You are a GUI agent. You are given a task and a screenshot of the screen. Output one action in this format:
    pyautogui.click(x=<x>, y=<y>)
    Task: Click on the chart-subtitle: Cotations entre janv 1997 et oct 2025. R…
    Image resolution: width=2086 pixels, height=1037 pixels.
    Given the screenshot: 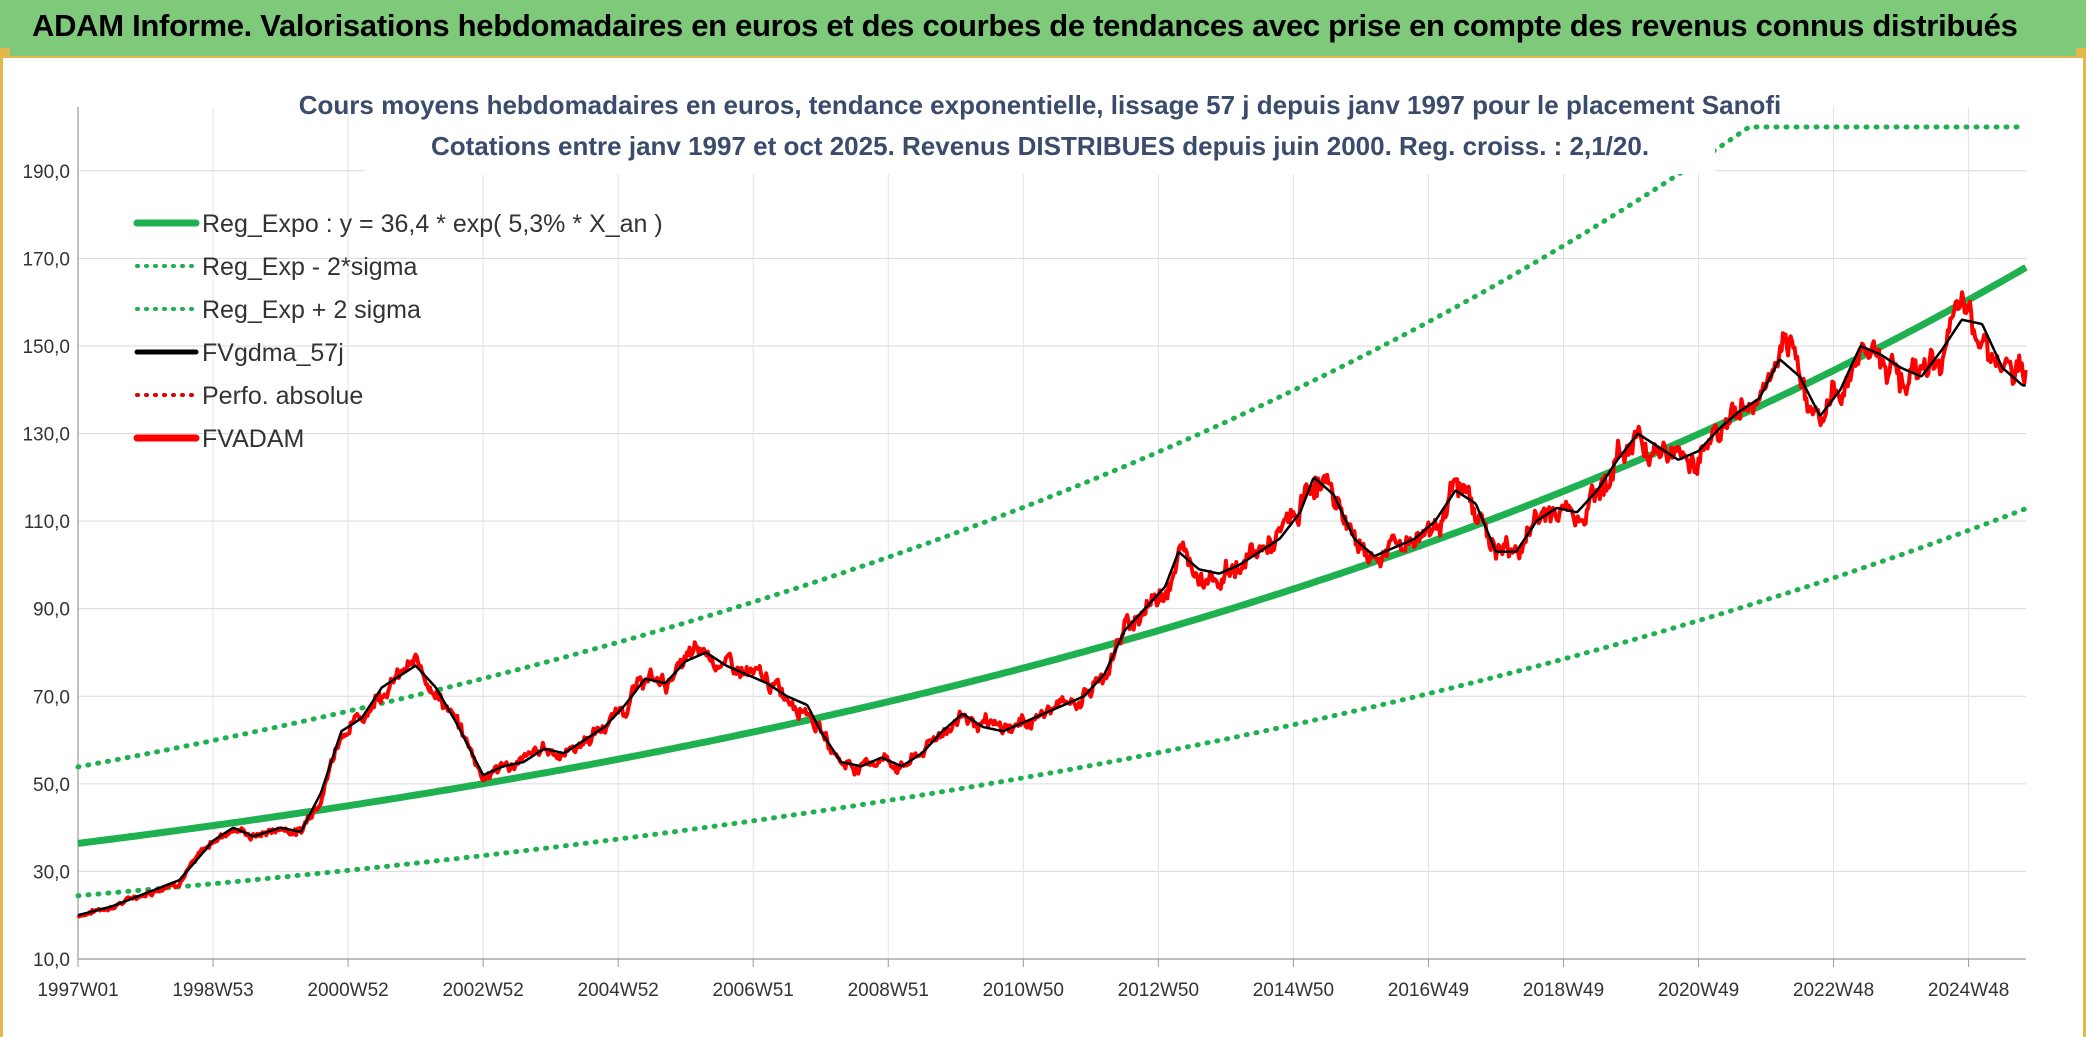 What is the action you would take?
    pyautogui.click(x=1040, y=146)
    